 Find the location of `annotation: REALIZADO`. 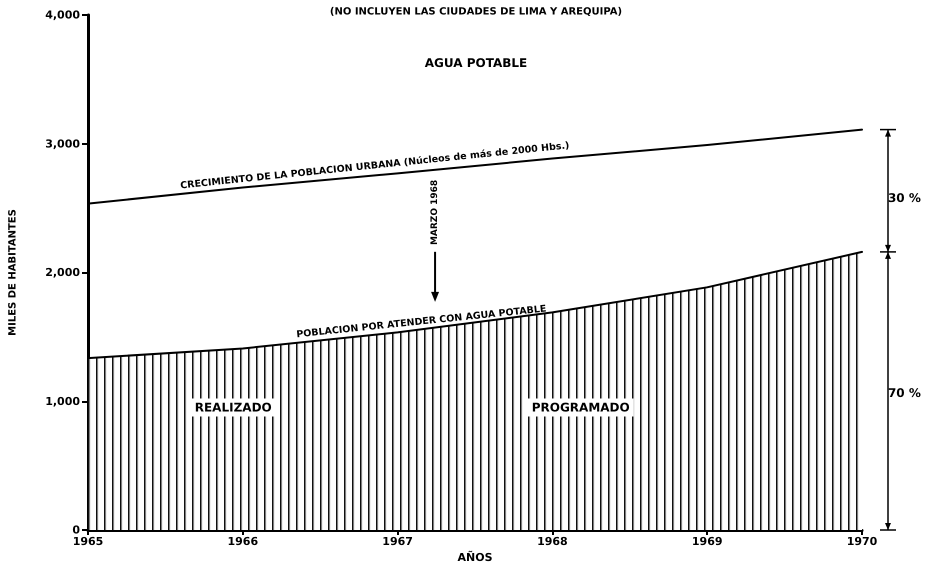

annotation: REALIZADO is located at coordinates (233, 407).